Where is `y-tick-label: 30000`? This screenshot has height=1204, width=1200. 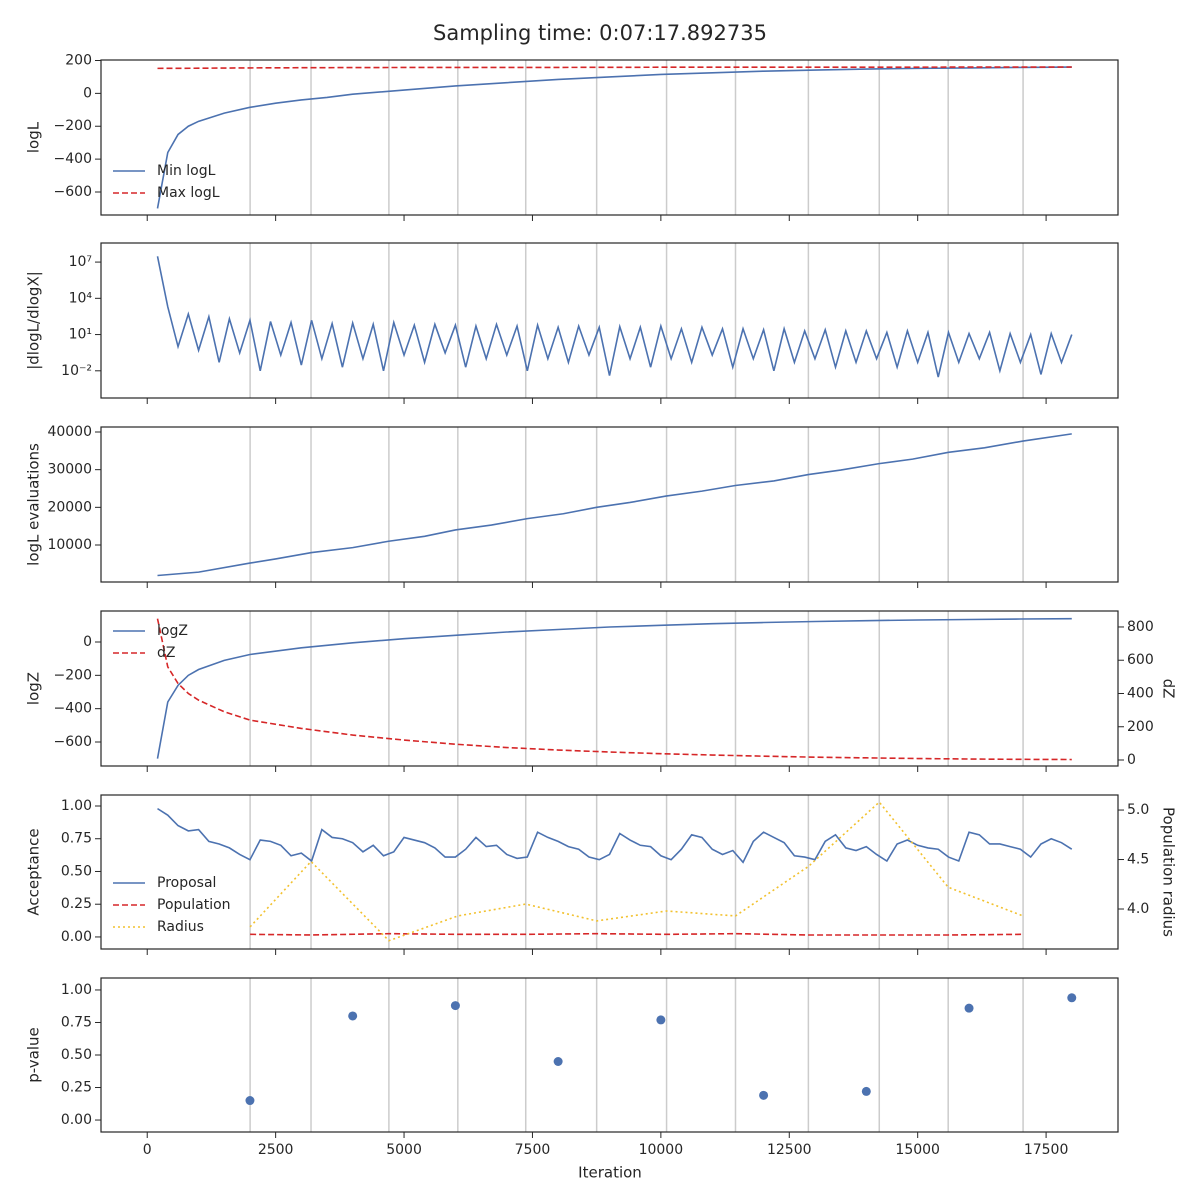
y-tick-label: 30000 is located at coordinates (69, 470).